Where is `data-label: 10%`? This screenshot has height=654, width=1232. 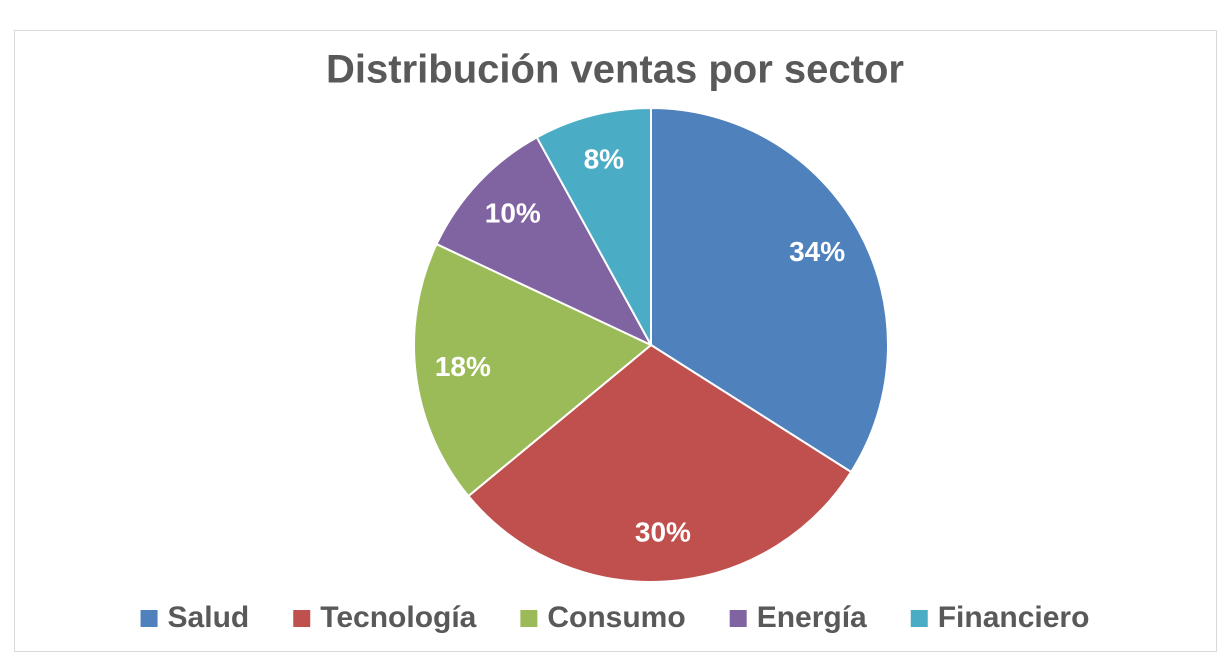
data-label: 10% is located at coordinates (513, 213).